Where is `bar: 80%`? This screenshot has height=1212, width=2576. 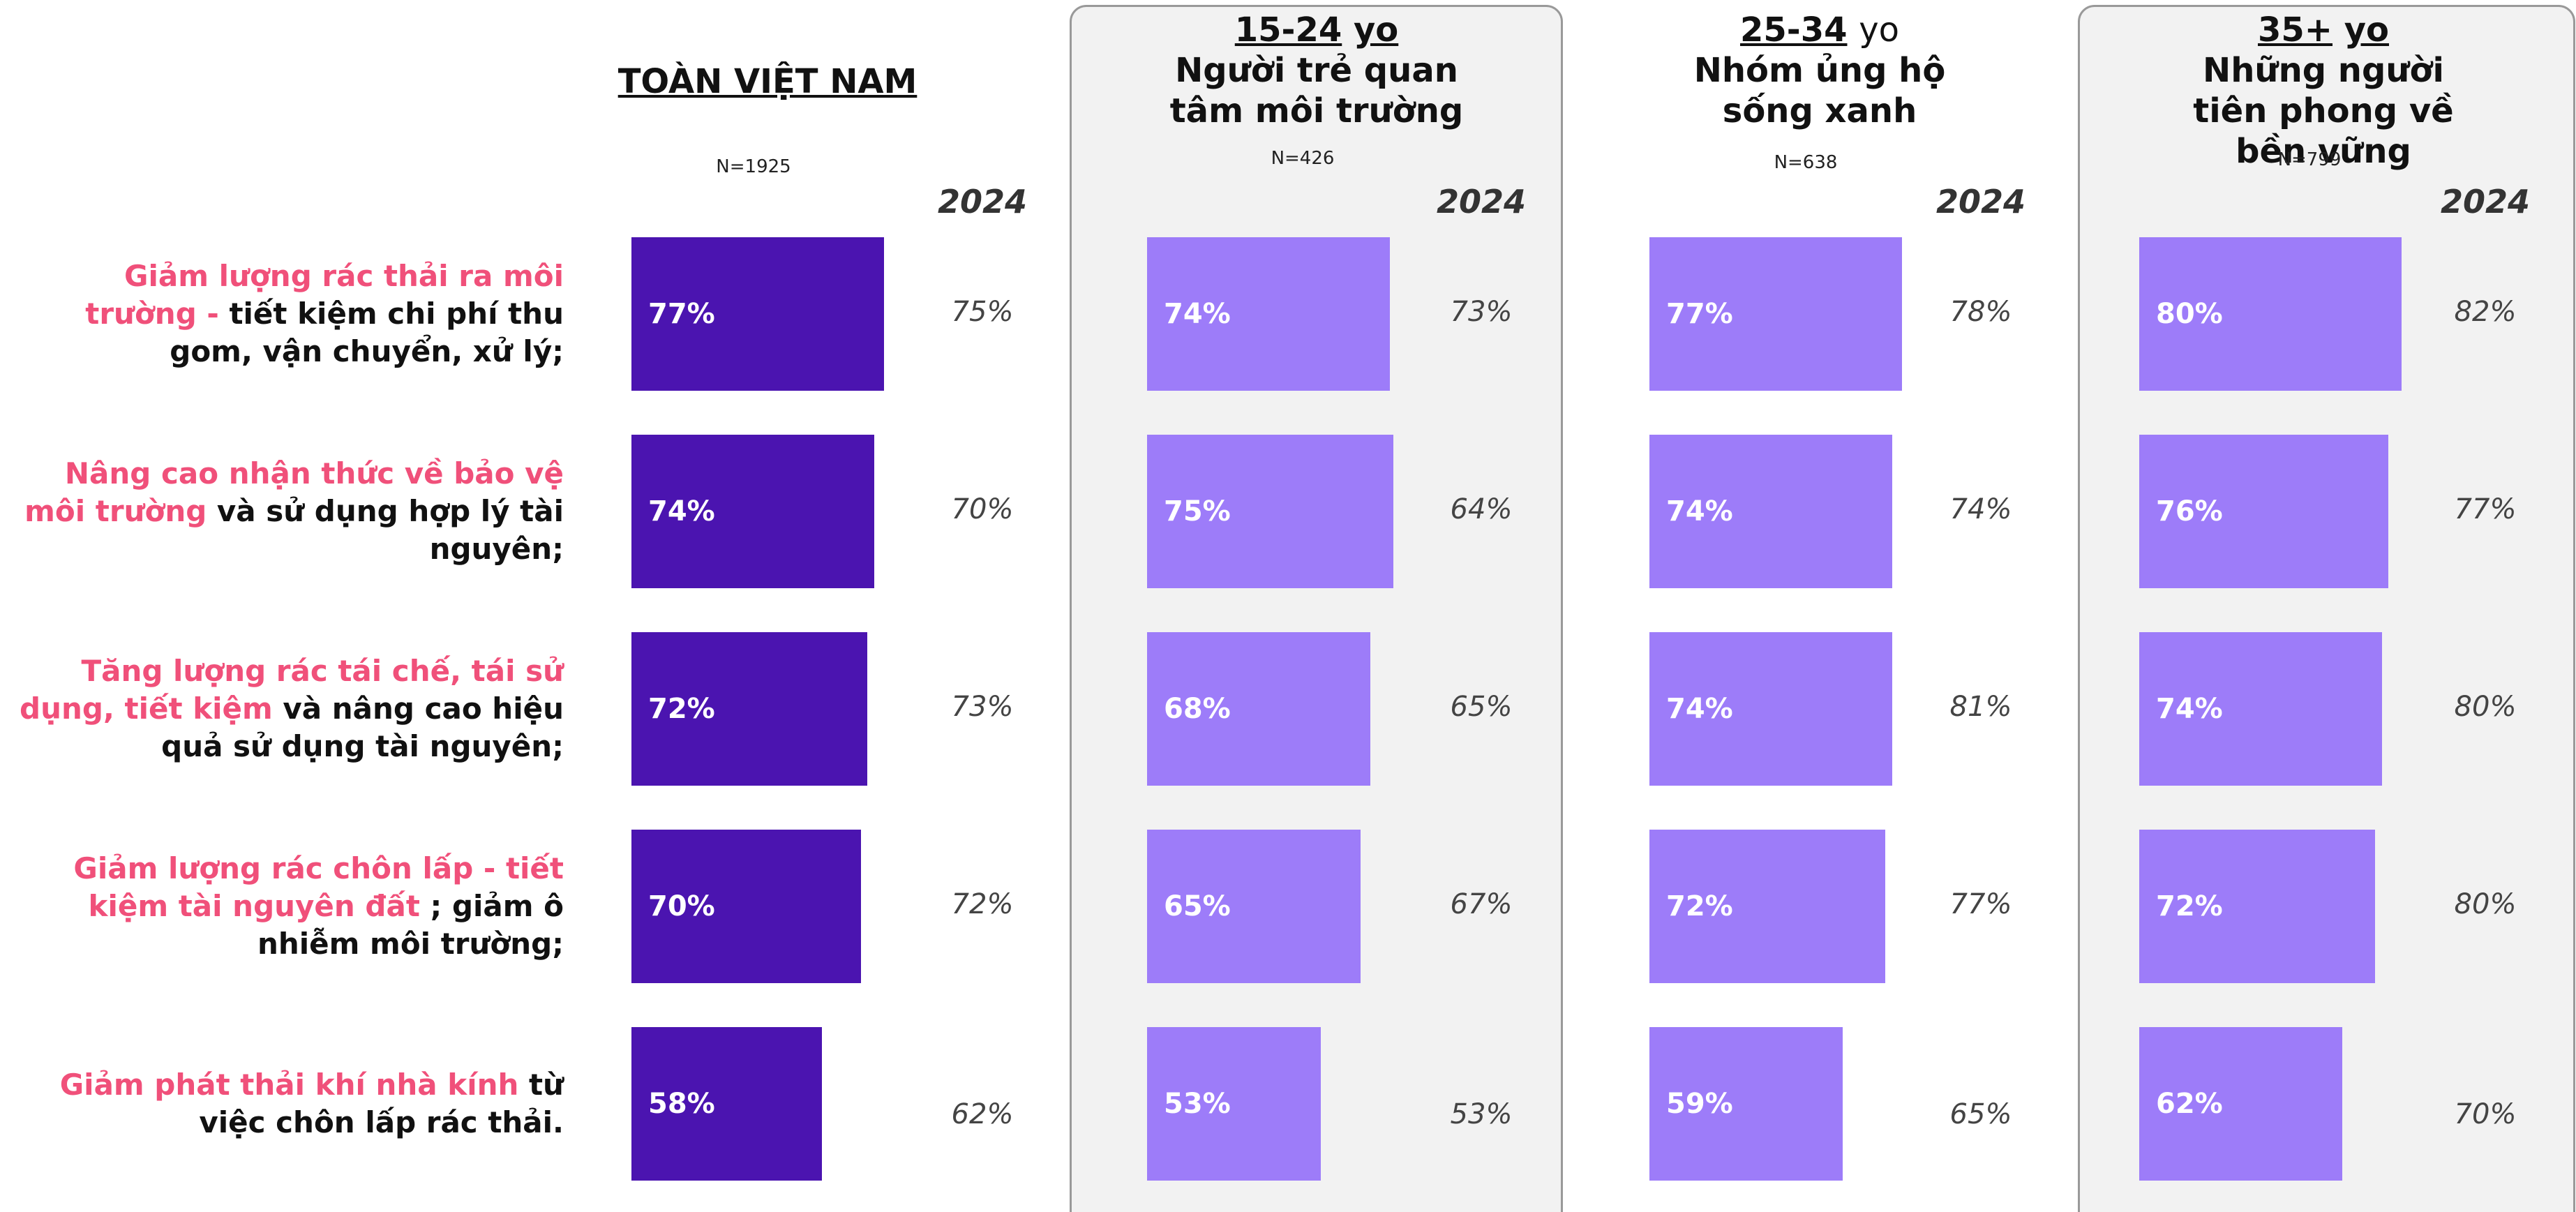 bar: 80% is located at coordinates (2270, 314).